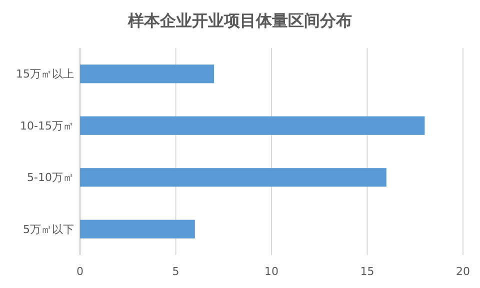  I want to click on chart-title: 样本企业开业项目体量区间分布, so click(239, 20).